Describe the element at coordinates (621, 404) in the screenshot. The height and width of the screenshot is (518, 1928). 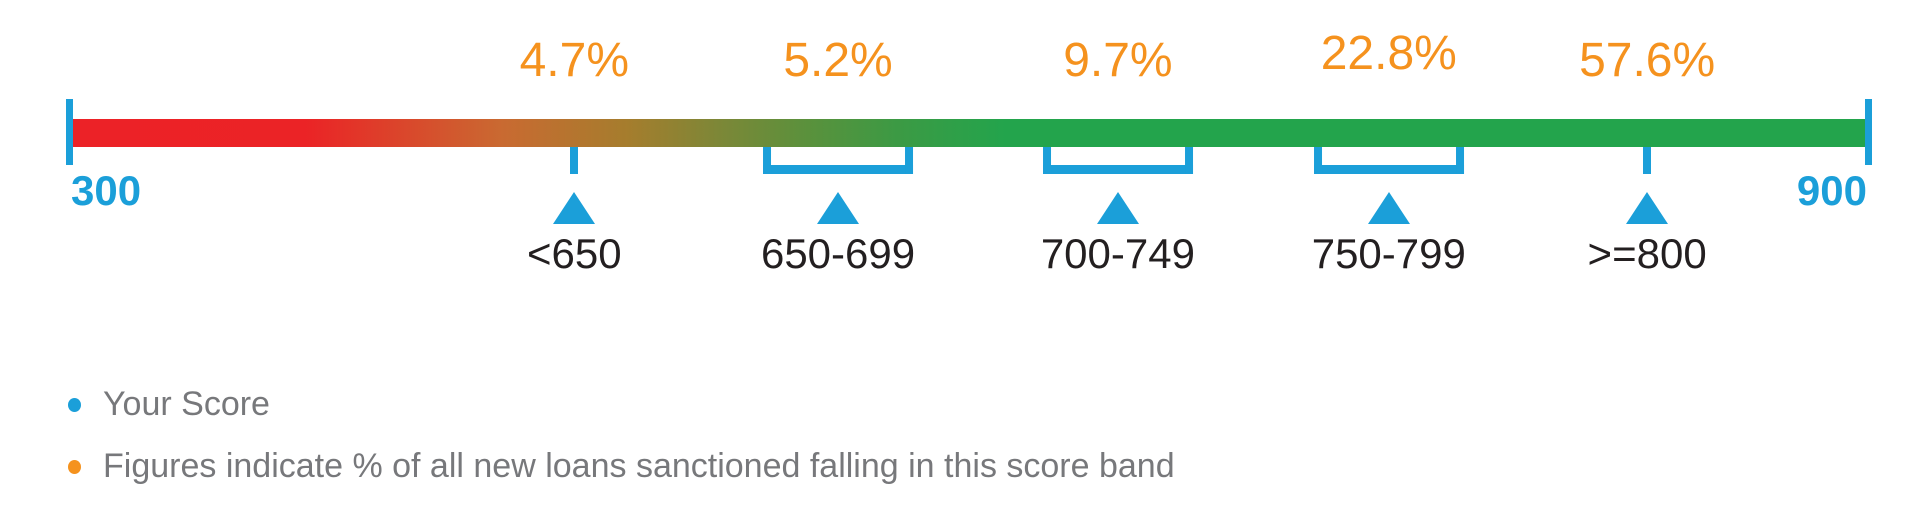
I see `legend-item: Your Score` at that location.